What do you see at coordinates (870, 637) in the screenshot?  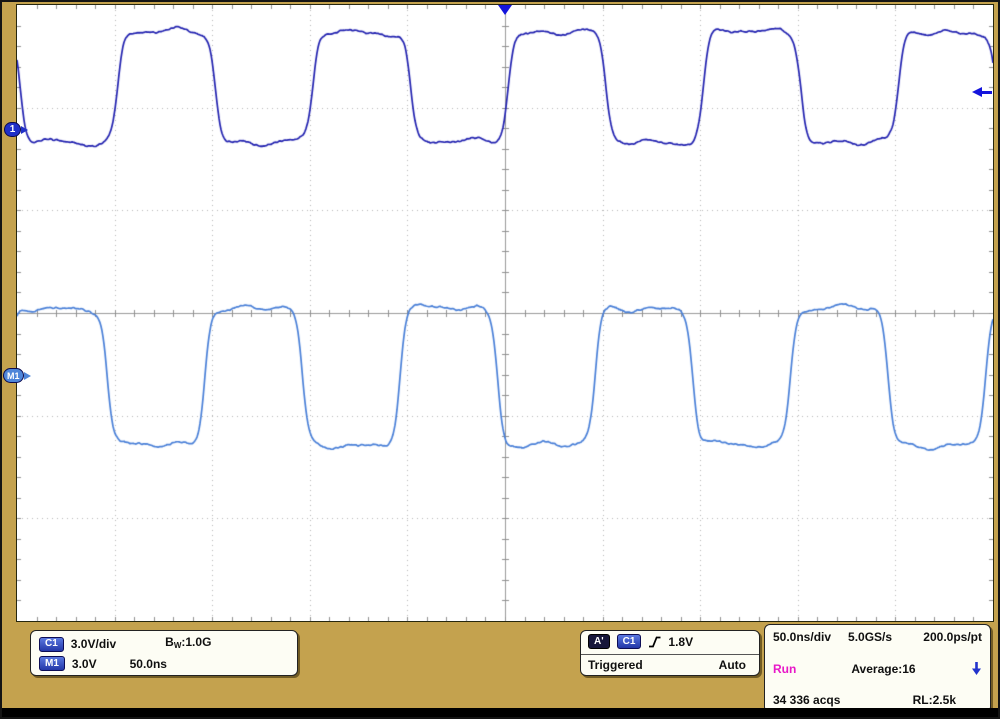 I see `sample-rate-value: 5.0GS/s` at bounding box center [870, 637].